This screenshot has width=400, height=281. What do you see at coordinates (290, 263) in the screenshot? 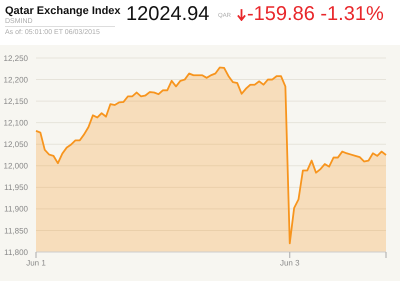
I see `x-tick-label: Jun 3` at bounding box center [290, 263].